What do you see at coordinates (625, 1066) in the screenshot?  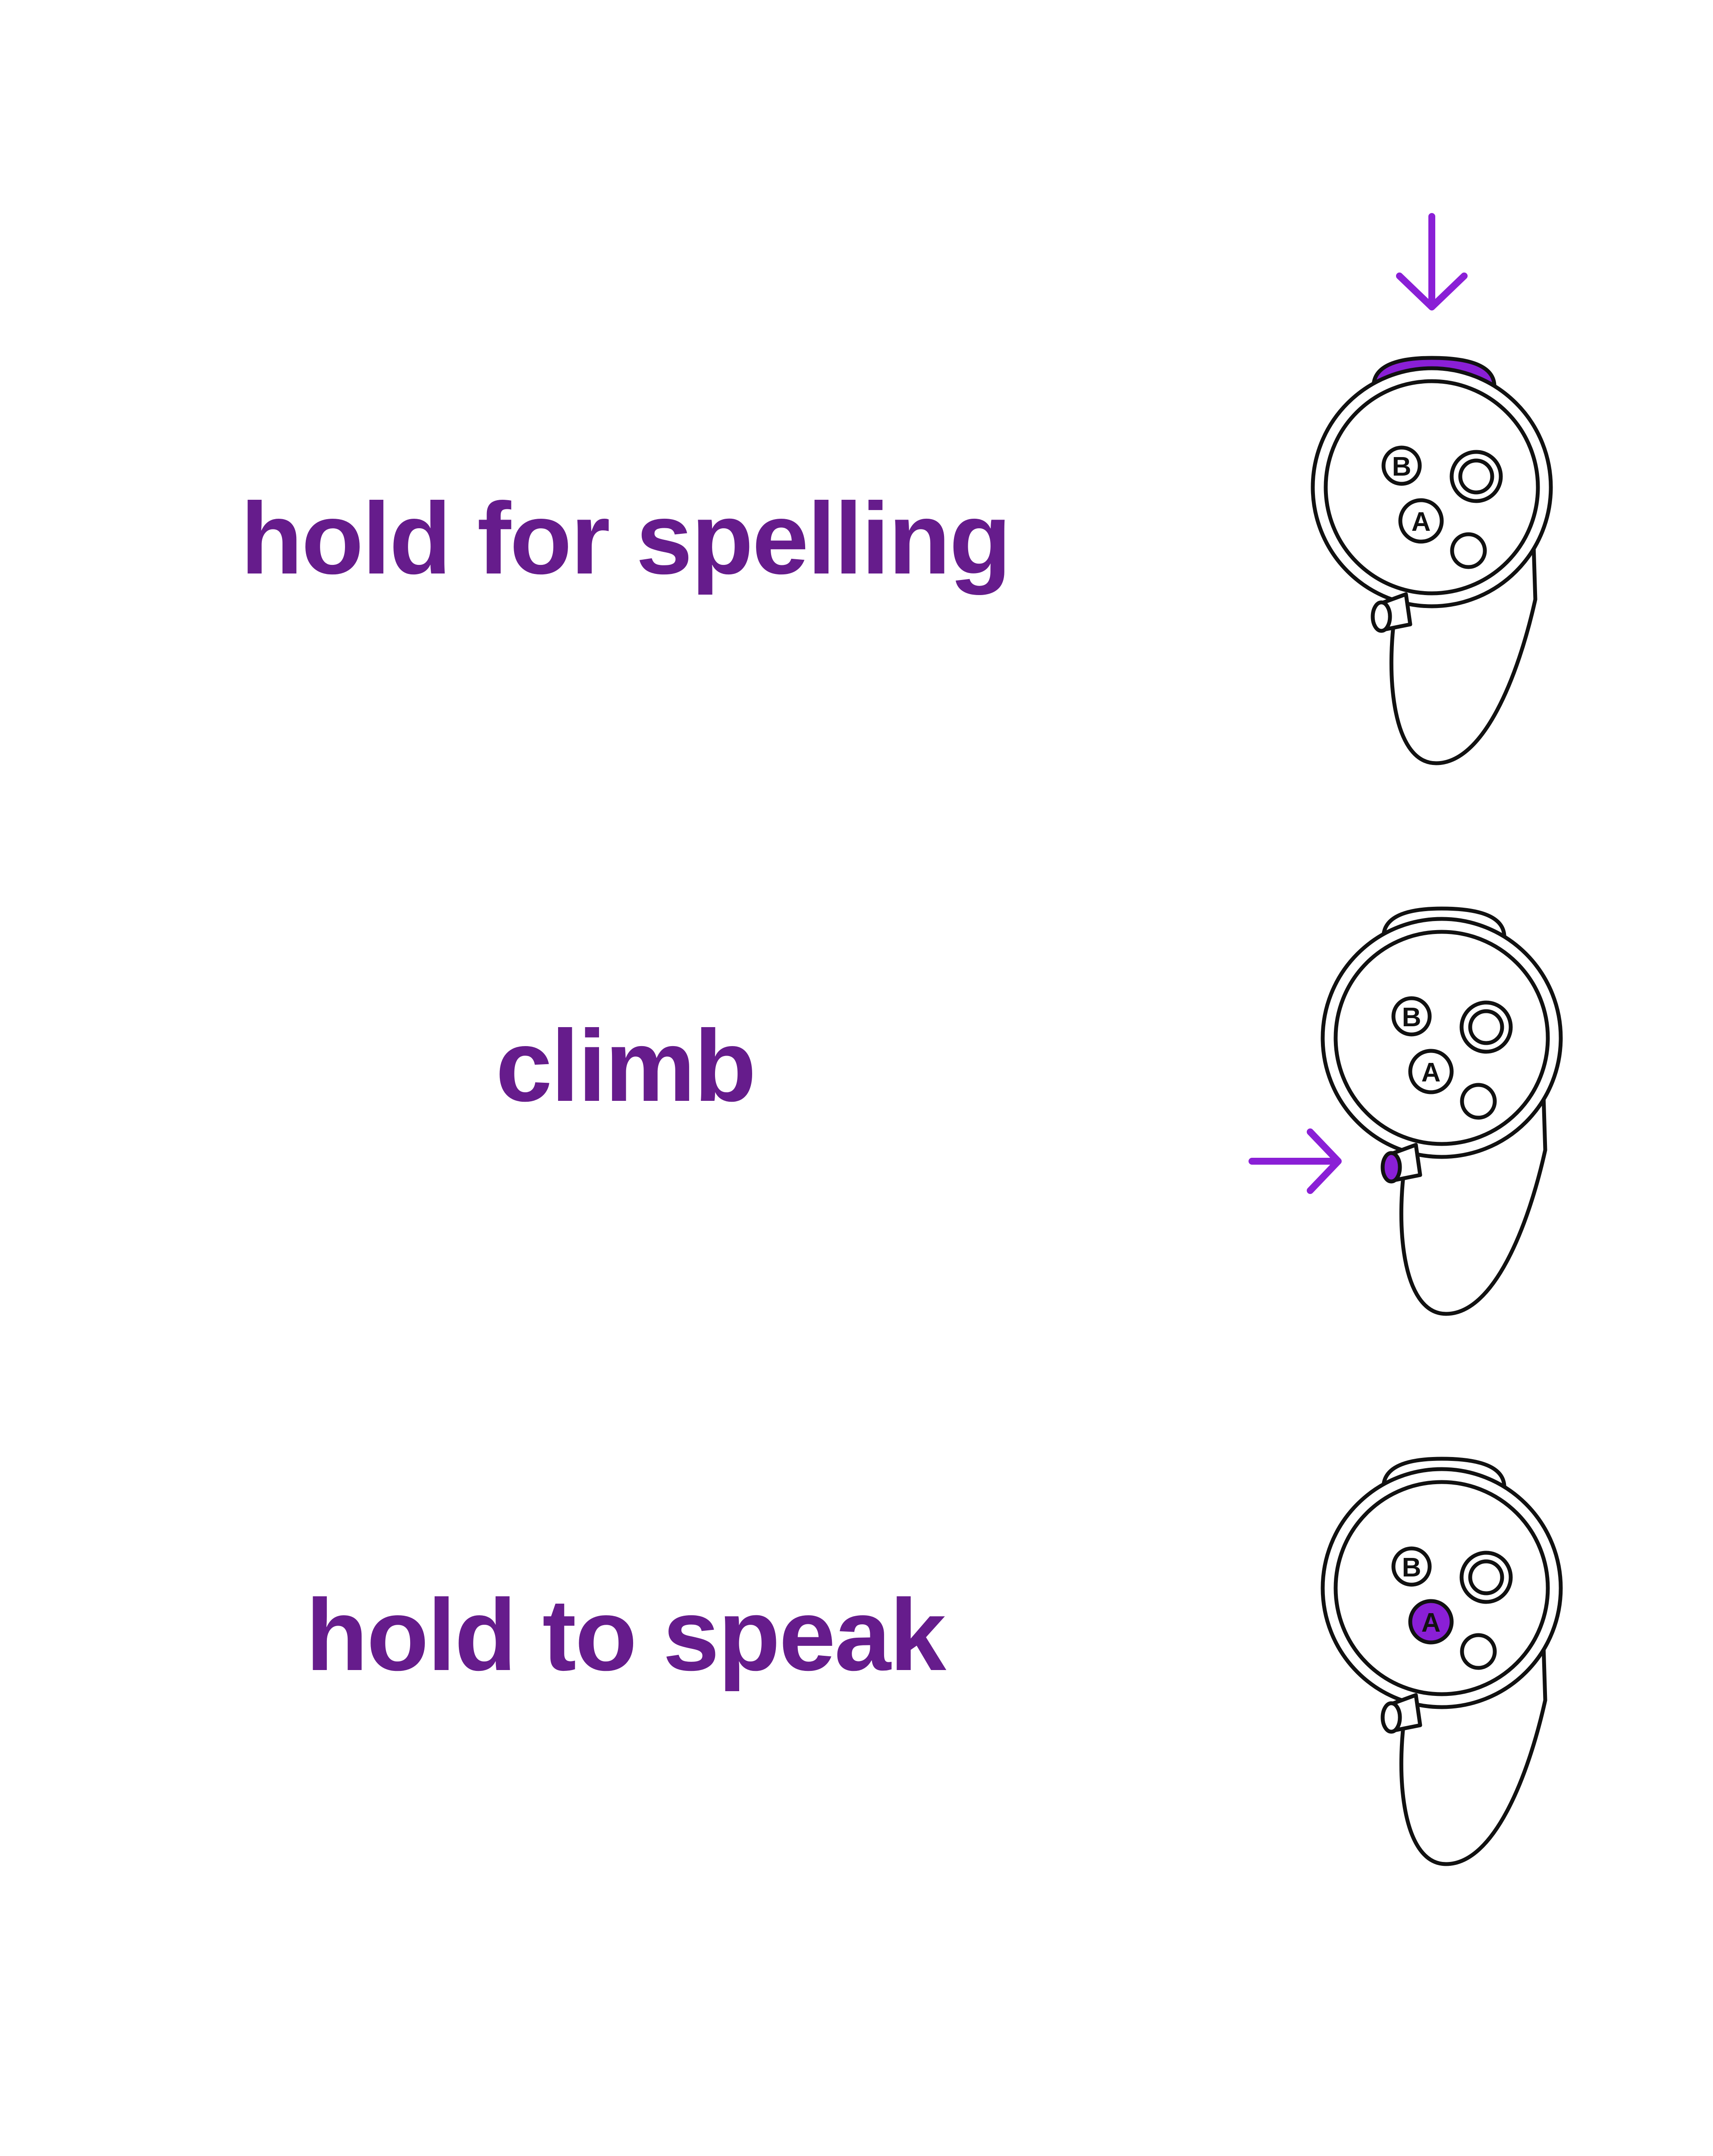 I see `label-climb: climb` at bounding box center [625, 1066].